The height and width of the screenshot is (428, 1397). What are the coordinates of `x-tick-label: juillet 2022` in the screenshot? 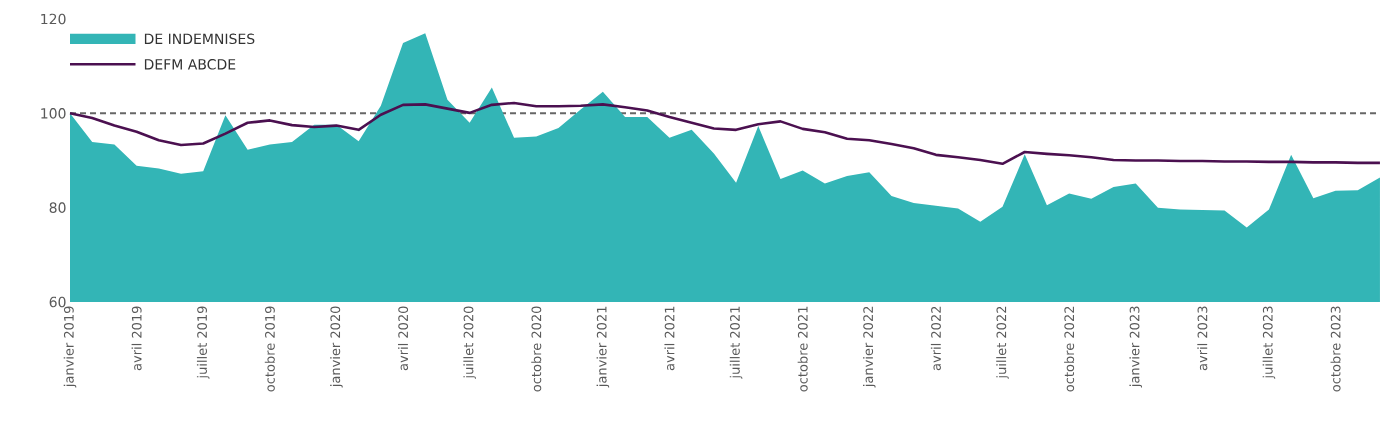 It's located at (1002, 342).